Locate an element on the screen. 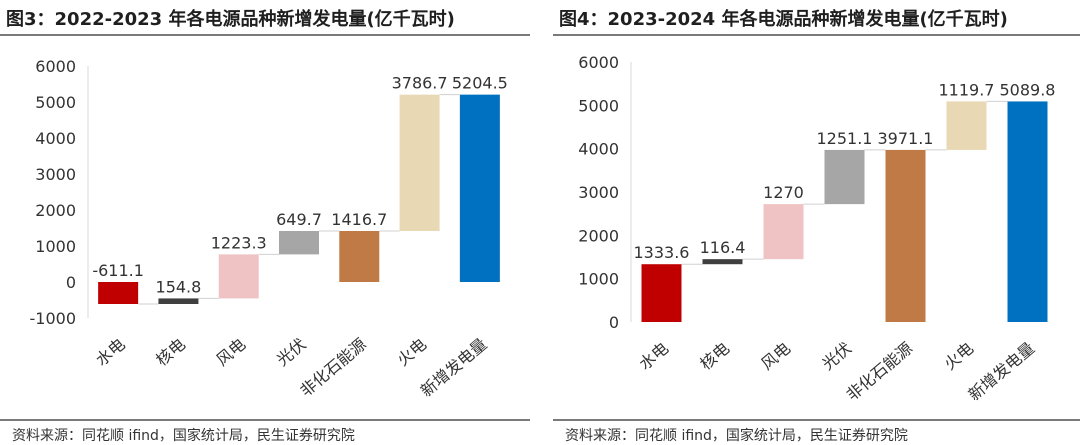 The height and width of the screenshot is (445, 1080). data-label: 3786.7 is located at coordinates (420, 83).